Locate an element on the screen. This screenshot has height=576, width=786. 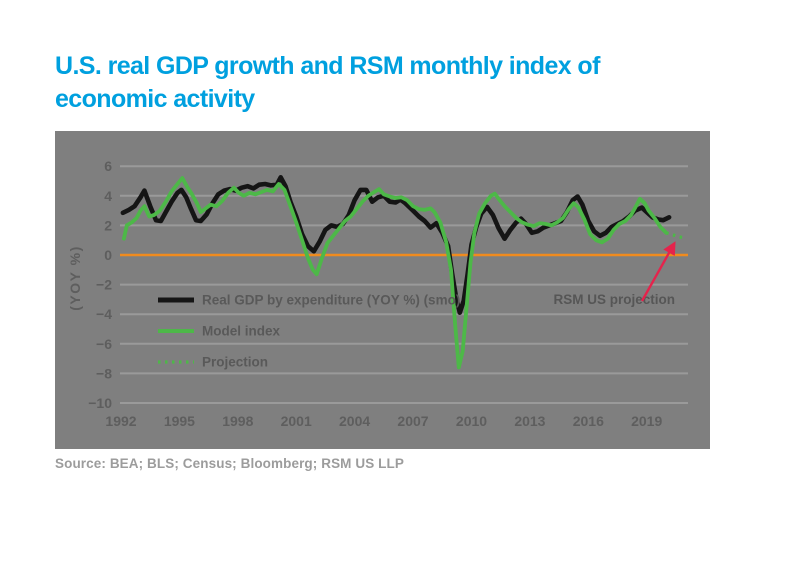
x-tick-label: 1998 is located at coordinates (237, 421).